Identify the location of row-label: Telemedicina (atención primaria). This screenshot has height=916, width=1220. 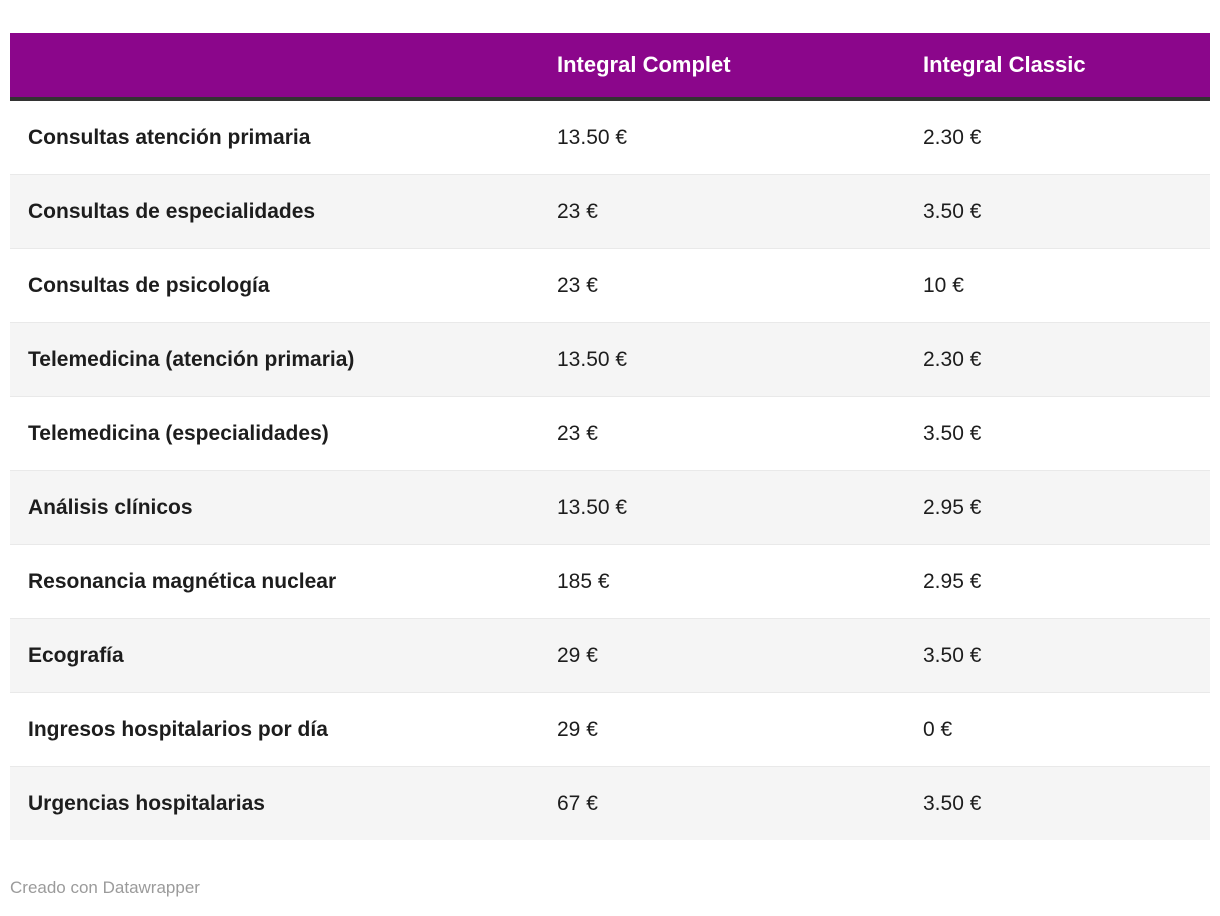
(275, 359).